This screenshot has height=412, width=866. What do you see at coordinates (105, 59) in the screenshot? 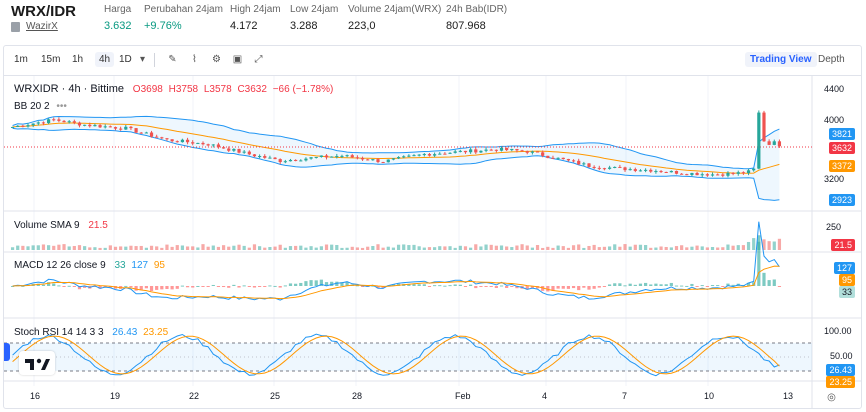
I see `timeframe-4h: 4h` at bounding box center [105, 59].